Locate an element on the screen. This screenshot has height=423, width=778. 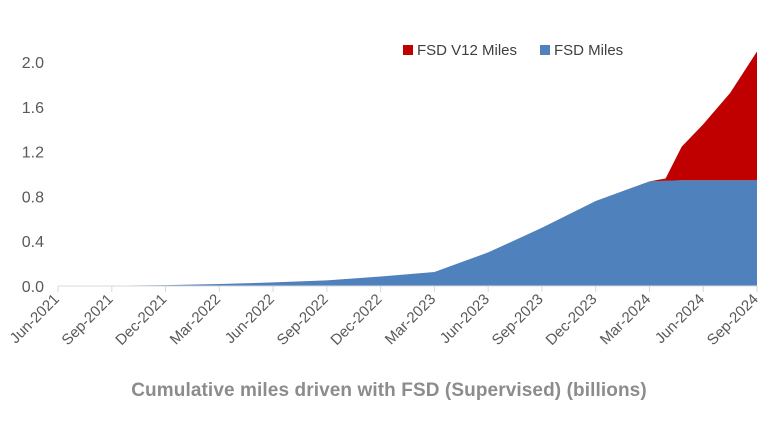
area-fsd-v12-miles is located at coordinates (697, 118).